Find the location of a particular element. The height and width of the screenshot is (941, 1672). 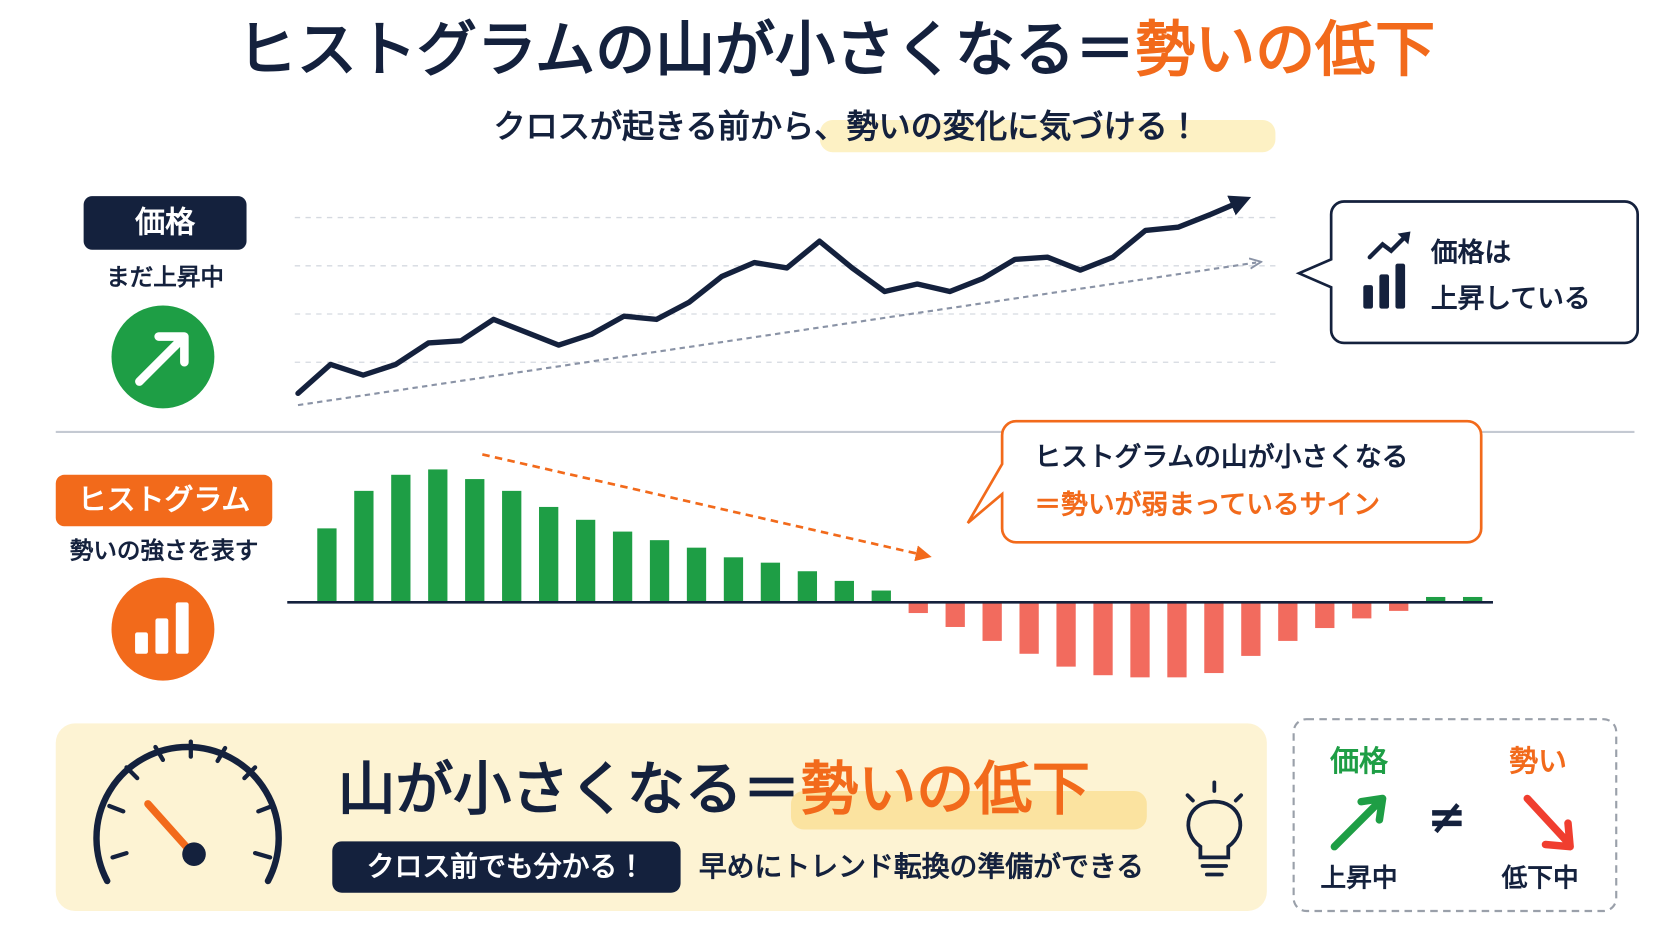

title-highlight: 勢いの低下 is located at coordinates (1285, 50).